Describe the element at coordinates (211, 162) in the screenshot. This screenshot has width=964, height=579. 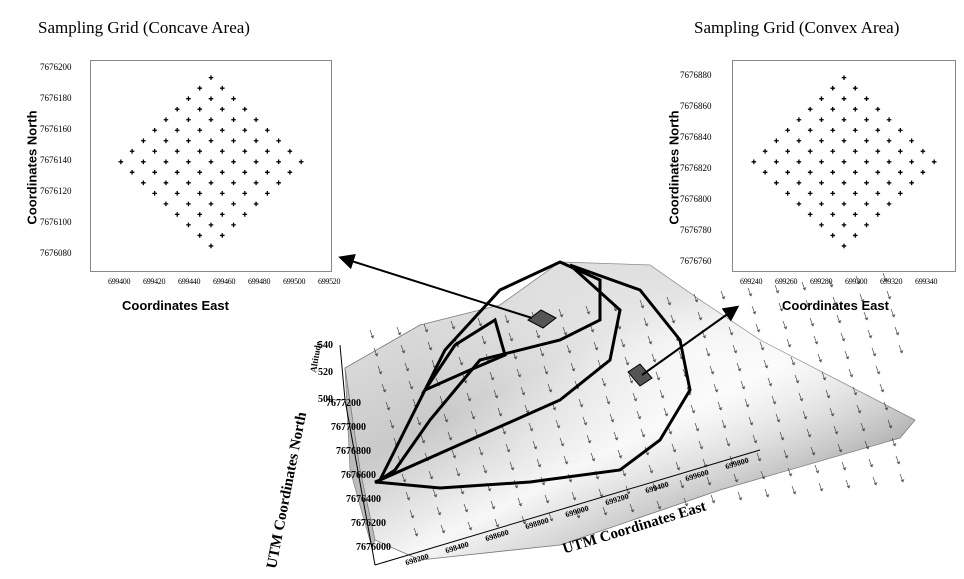
I see `left-grid-markers` at that location.